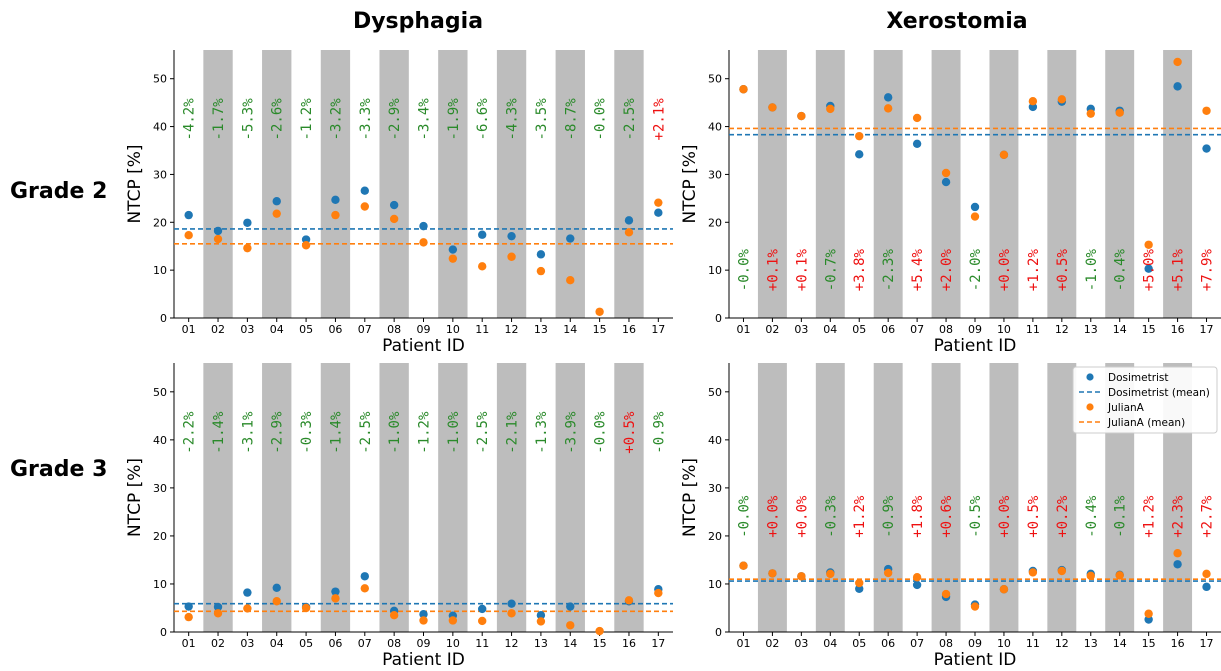 The image size is (1221, 671). What do you see at coordinates (860, 270) in the screenshot?
I see `p2-delta-label-05: +3.8%` at bounding box center [860, 270].